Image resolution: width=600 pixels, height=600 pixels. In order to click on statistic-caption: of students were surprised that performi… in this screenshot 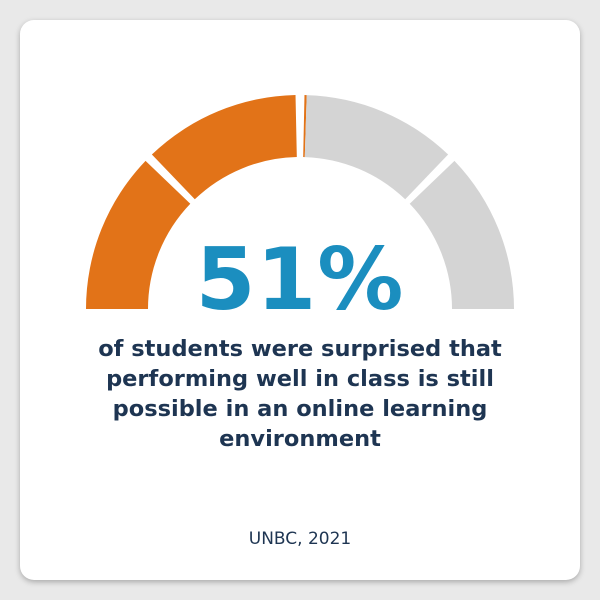, I will do `click(300, 394)`.